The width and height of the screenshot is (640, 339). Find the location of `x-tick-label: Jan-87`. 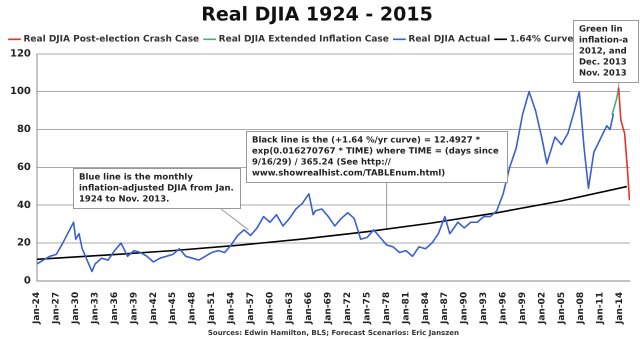

x-tick-label: Jan-87 is located at coordinates (445, 309).